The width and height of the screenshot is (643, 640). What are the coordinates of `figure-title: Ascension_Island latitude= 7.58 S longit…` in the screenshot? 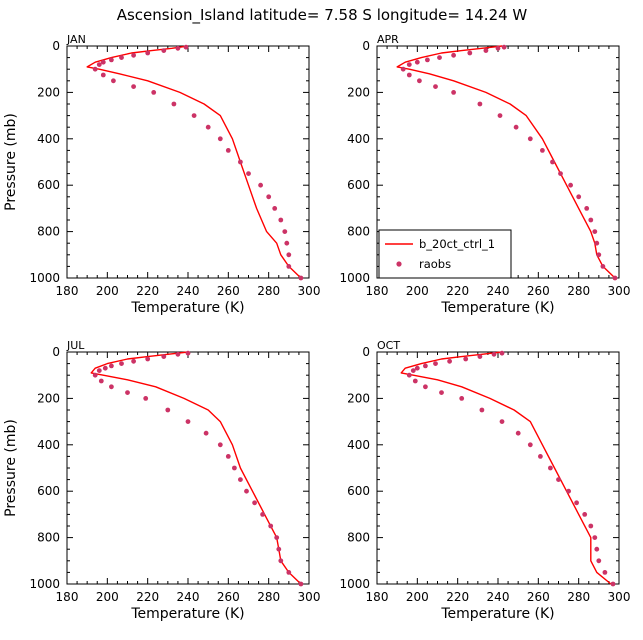 It's located at (322, 15).